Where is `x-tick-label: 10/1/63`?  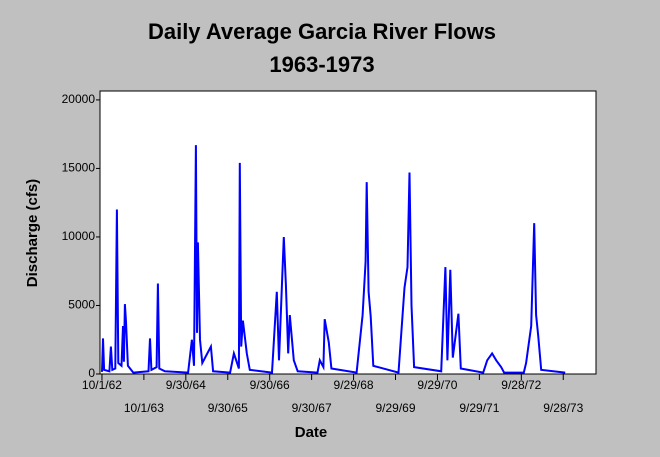 x-tick-label: 10/1/63 is located at coordinates (144, 408).